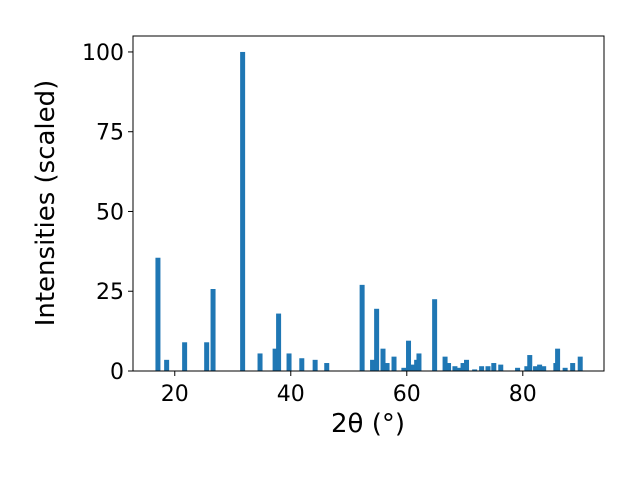 This screenshot has height=480, width=640. What do you see at coordinates (523, 394) in the screenshot?
I see `x-tick-label: 80` at bounding box center [523, 394].